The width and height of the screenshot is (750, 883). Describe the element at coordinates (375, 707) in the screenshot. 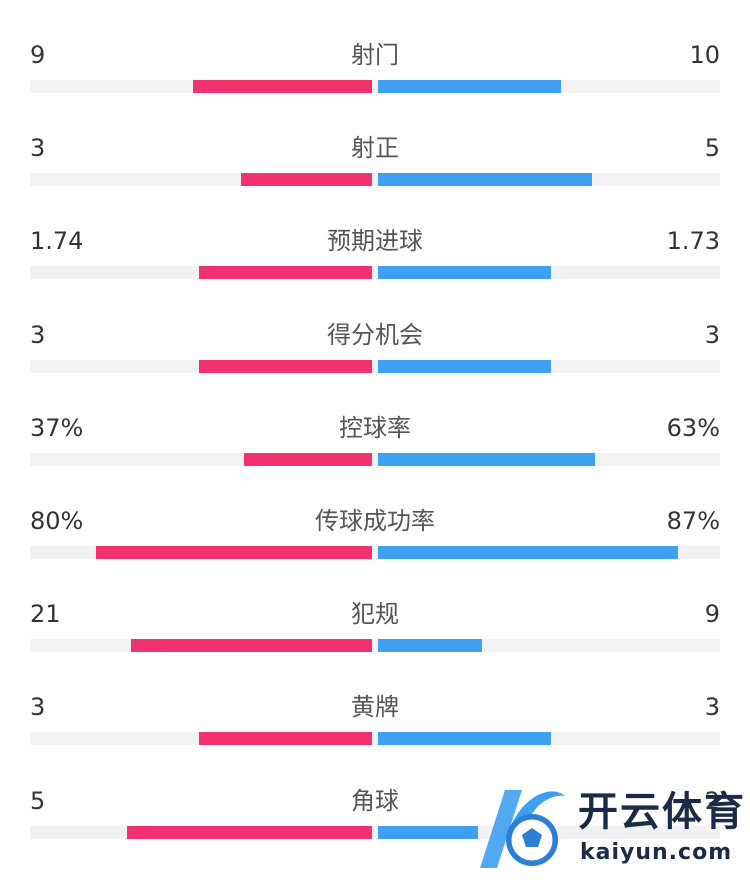

I see `stat-label: 黄牌` at that location.